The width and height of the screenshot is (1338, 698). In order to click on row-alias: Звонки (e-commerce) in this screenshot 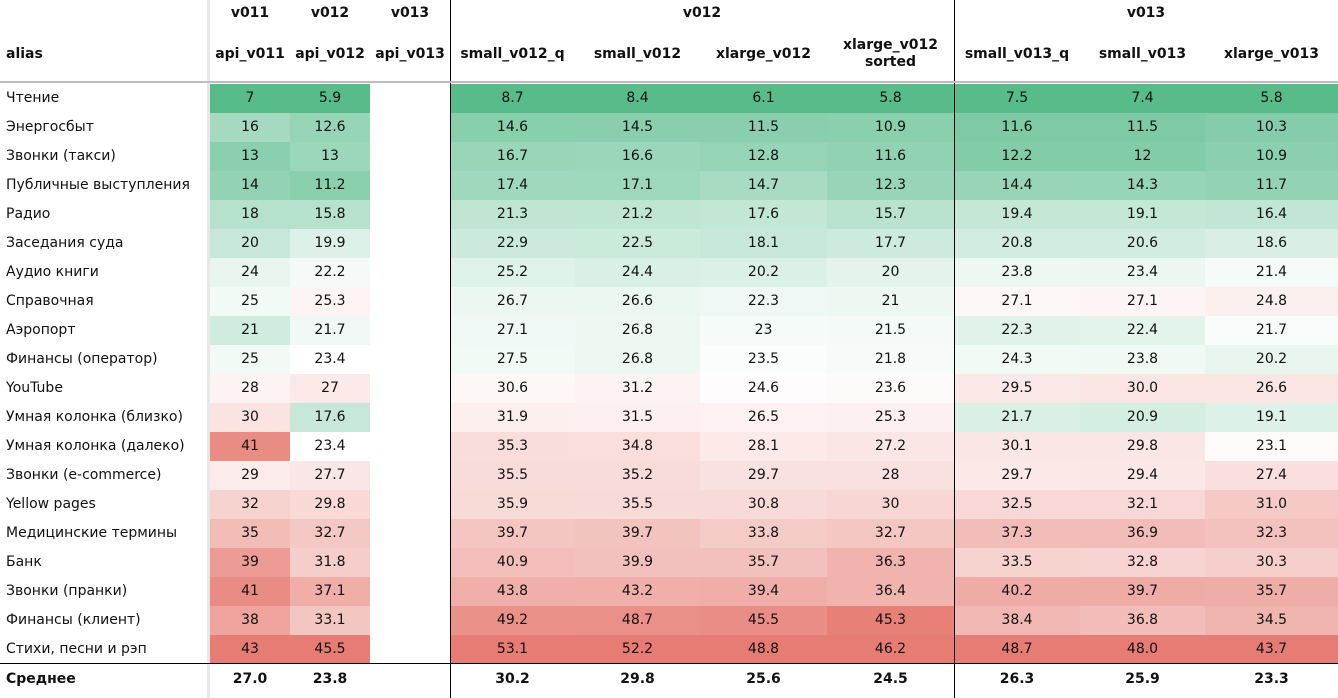, I will do `click(84, 475)`.